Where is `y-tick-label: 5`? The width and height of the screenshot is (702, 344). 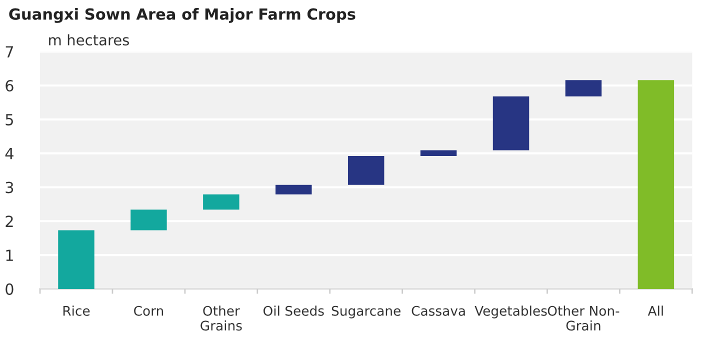
y-tick-label: 5 is located at coordinates (9, 120).